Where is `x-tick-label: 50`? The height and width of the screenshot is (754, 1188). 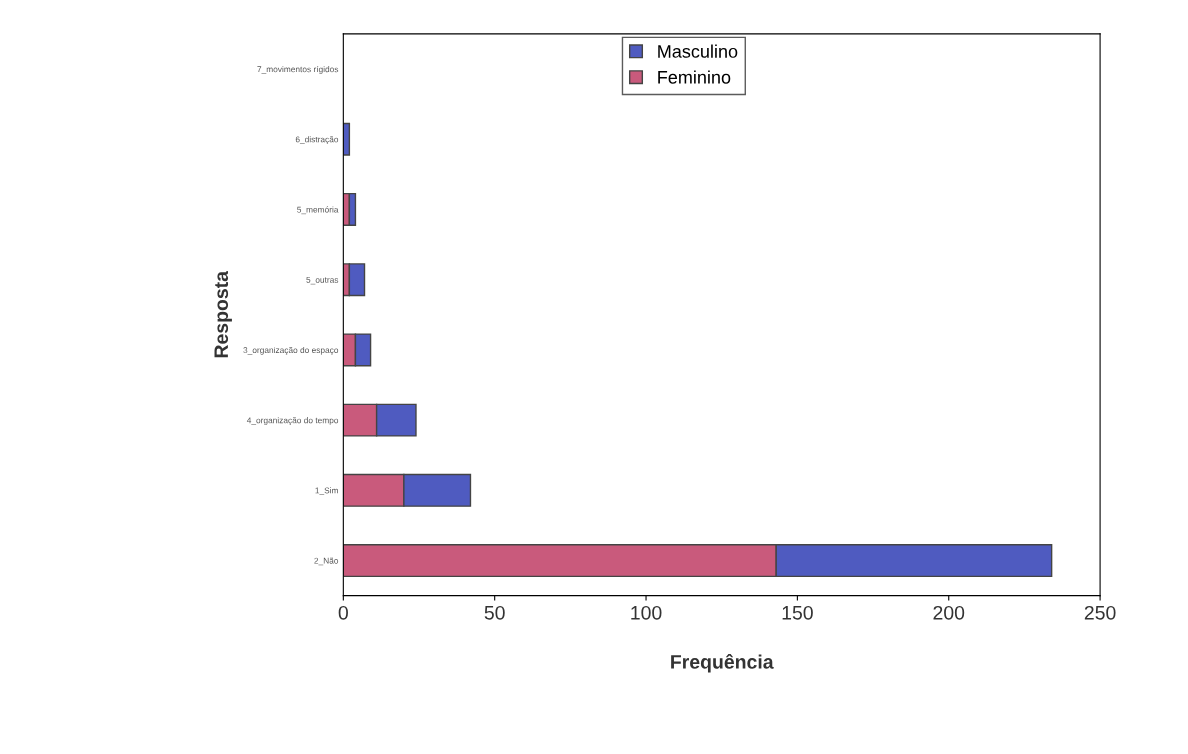 x-tick-label: 50 is located at coordinates (494, 612).